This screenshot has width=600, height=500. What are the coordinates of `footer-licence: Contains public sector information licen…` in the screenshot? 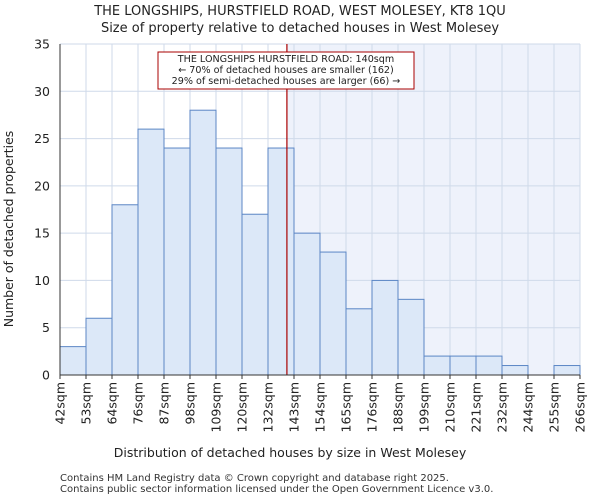 It's located at (277, 489).